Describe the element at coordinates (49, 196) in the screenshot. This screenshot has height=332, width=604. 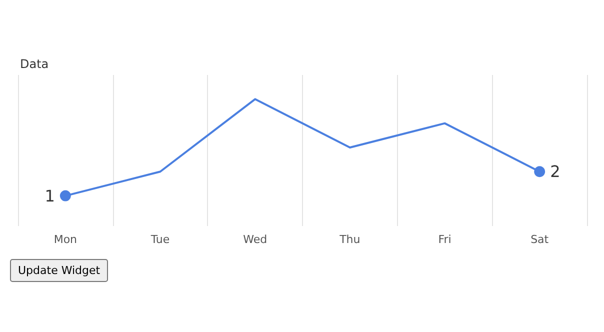
I see `data-label: 1` at that location.